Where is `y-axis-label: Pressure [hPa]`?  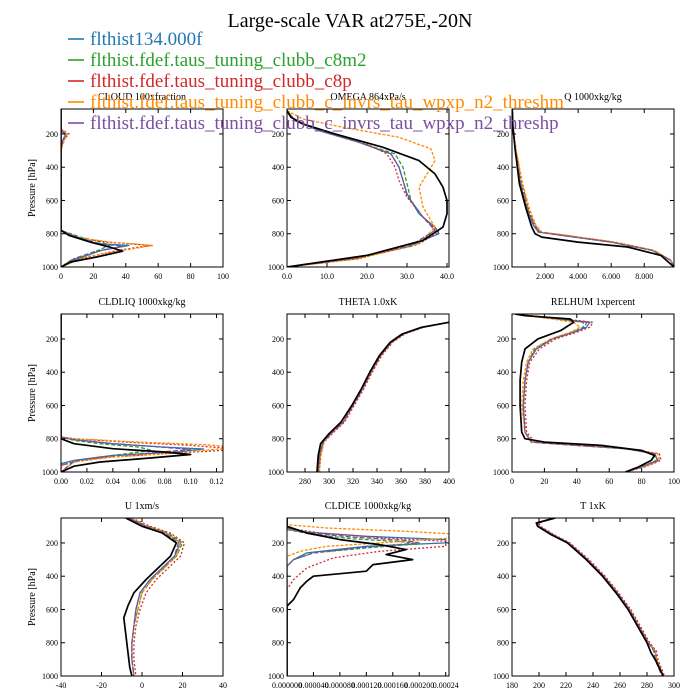 y-axis-label: Pressure [hPa] is located at coordinates (32, 597).